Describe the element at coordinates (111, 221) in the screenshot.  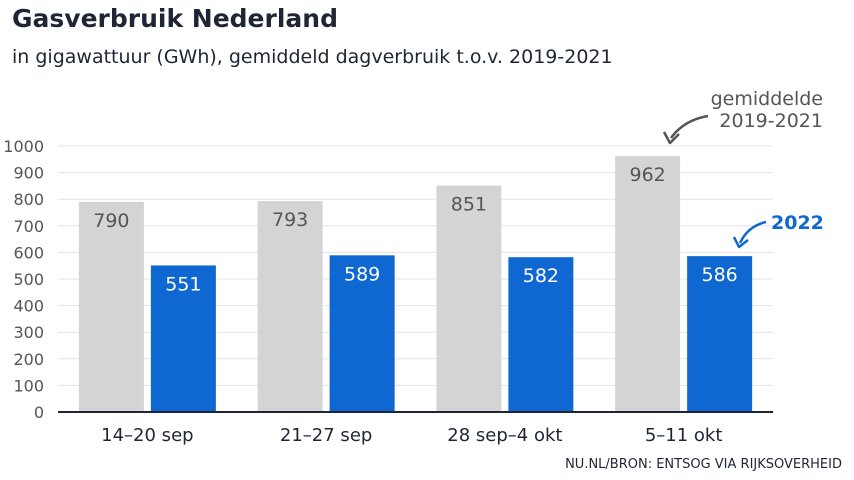
I see `bar-value-label: 790` at that location.